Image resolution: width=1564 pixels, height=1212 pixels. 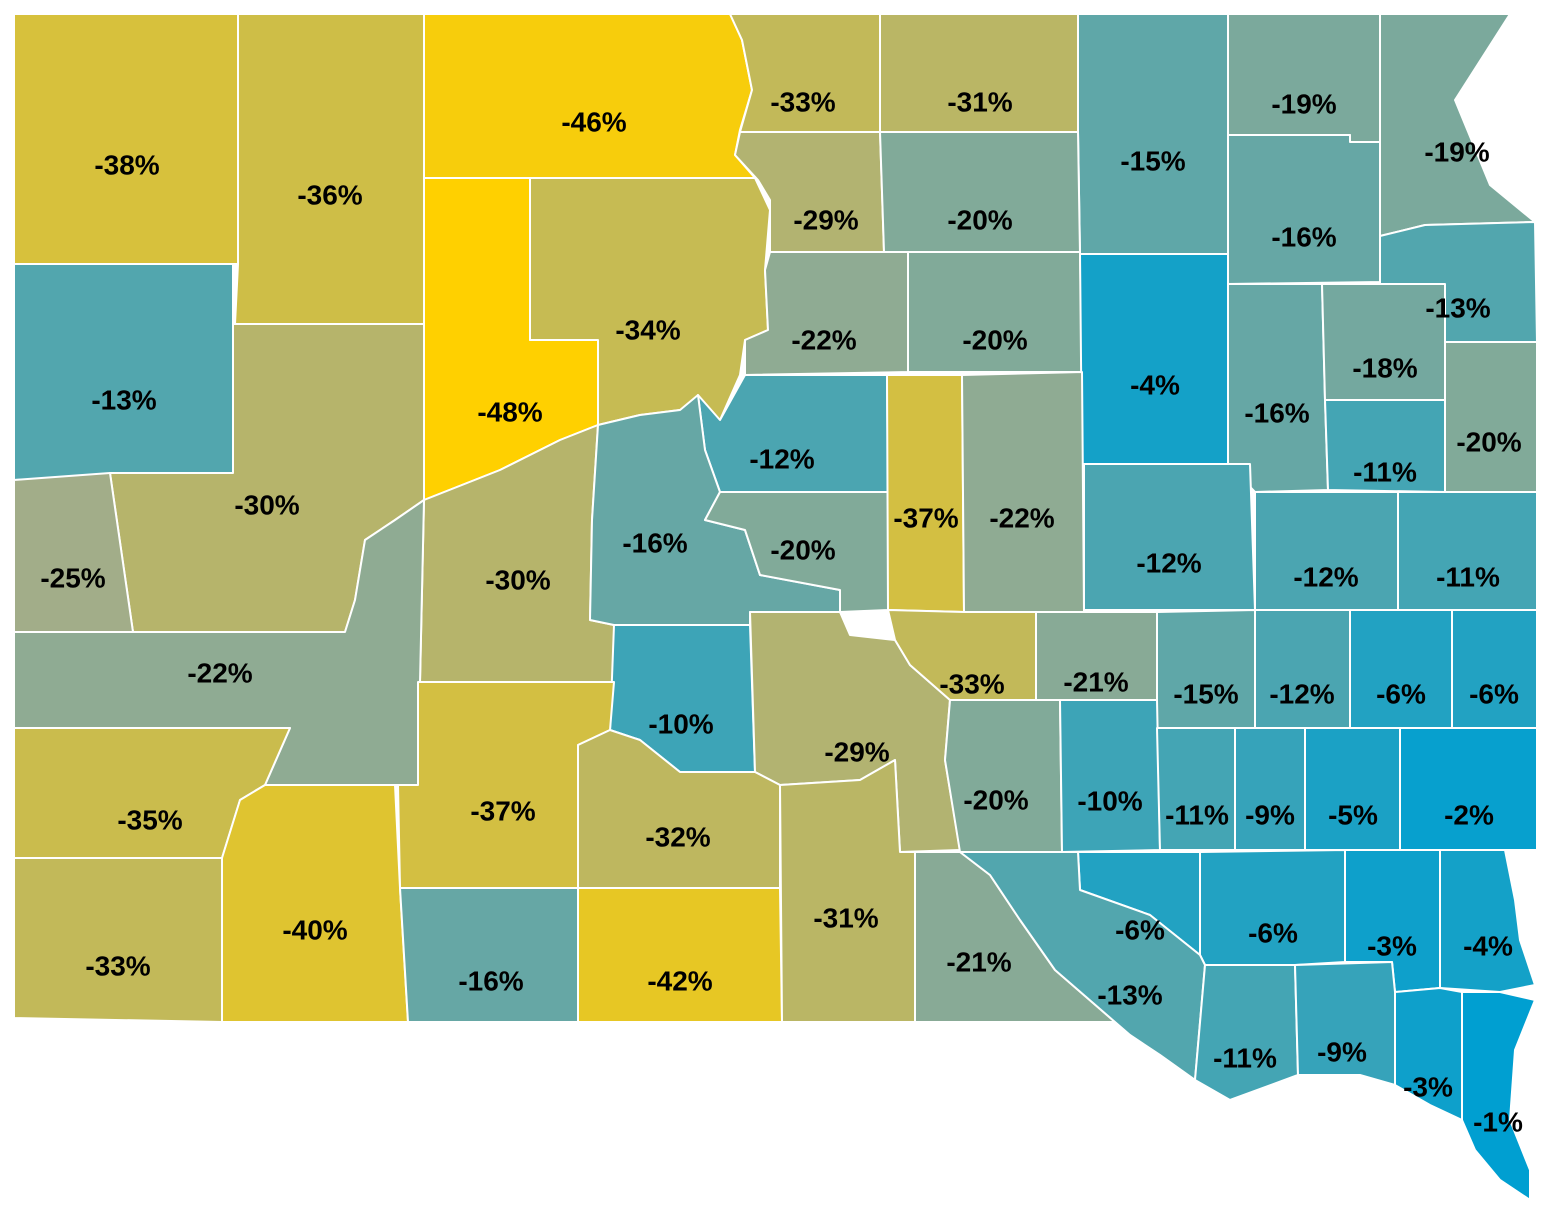 What do you see at coordinates (1353, 815) in the screenshot?
I see `county-value-label: -5%` at bounding box center [1353, 815].